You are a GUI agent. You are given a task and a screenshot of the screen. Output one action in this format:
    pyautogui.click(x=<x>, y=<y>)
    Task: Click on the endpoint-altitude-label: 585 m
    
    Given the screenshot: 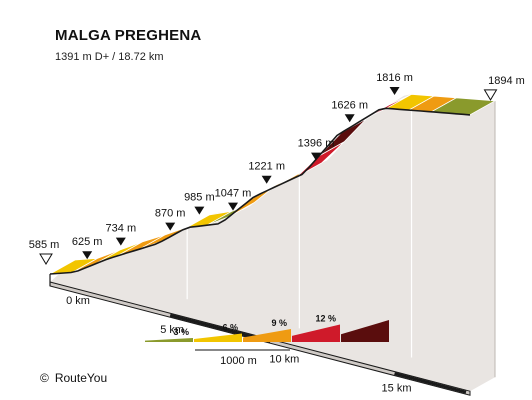 What is the action you would take?
    pyautogui.click(x=44, y=245)
    